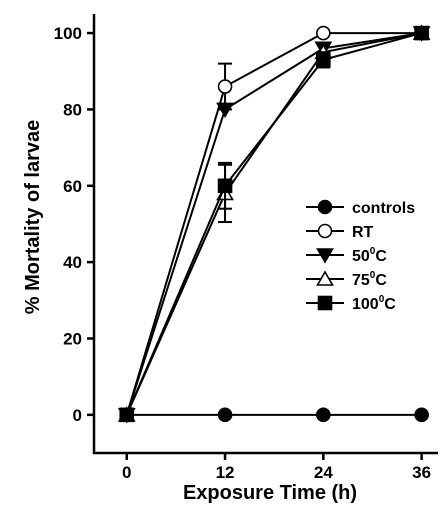 Image resolution: width=440 pixels, height=508 pixels. What do you see at coordinates (33, 217) in the screenshot?
I see `y-axis-title: % Mortality of larvae` at bounding box center [33, 217].